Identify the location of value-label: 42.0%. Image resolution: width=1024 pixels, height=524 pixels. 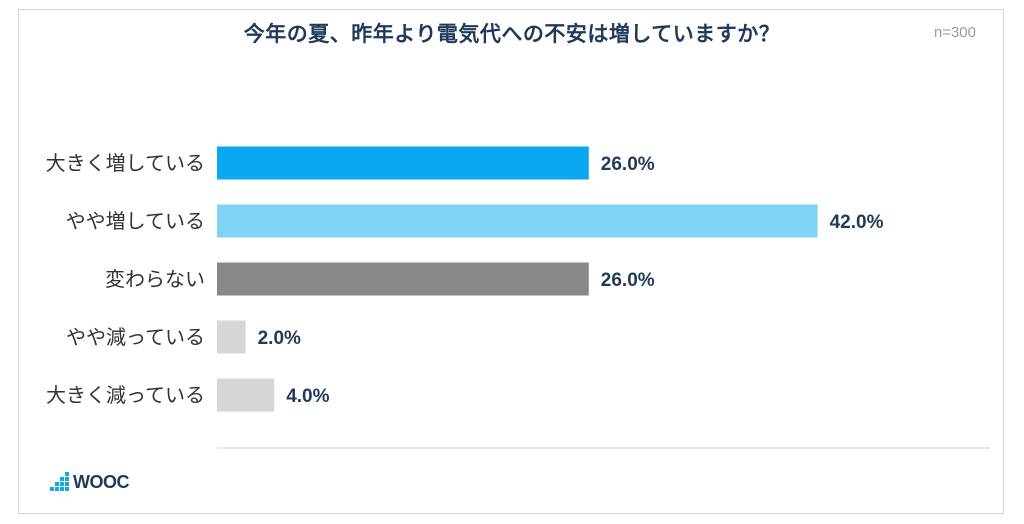
(857, 222).